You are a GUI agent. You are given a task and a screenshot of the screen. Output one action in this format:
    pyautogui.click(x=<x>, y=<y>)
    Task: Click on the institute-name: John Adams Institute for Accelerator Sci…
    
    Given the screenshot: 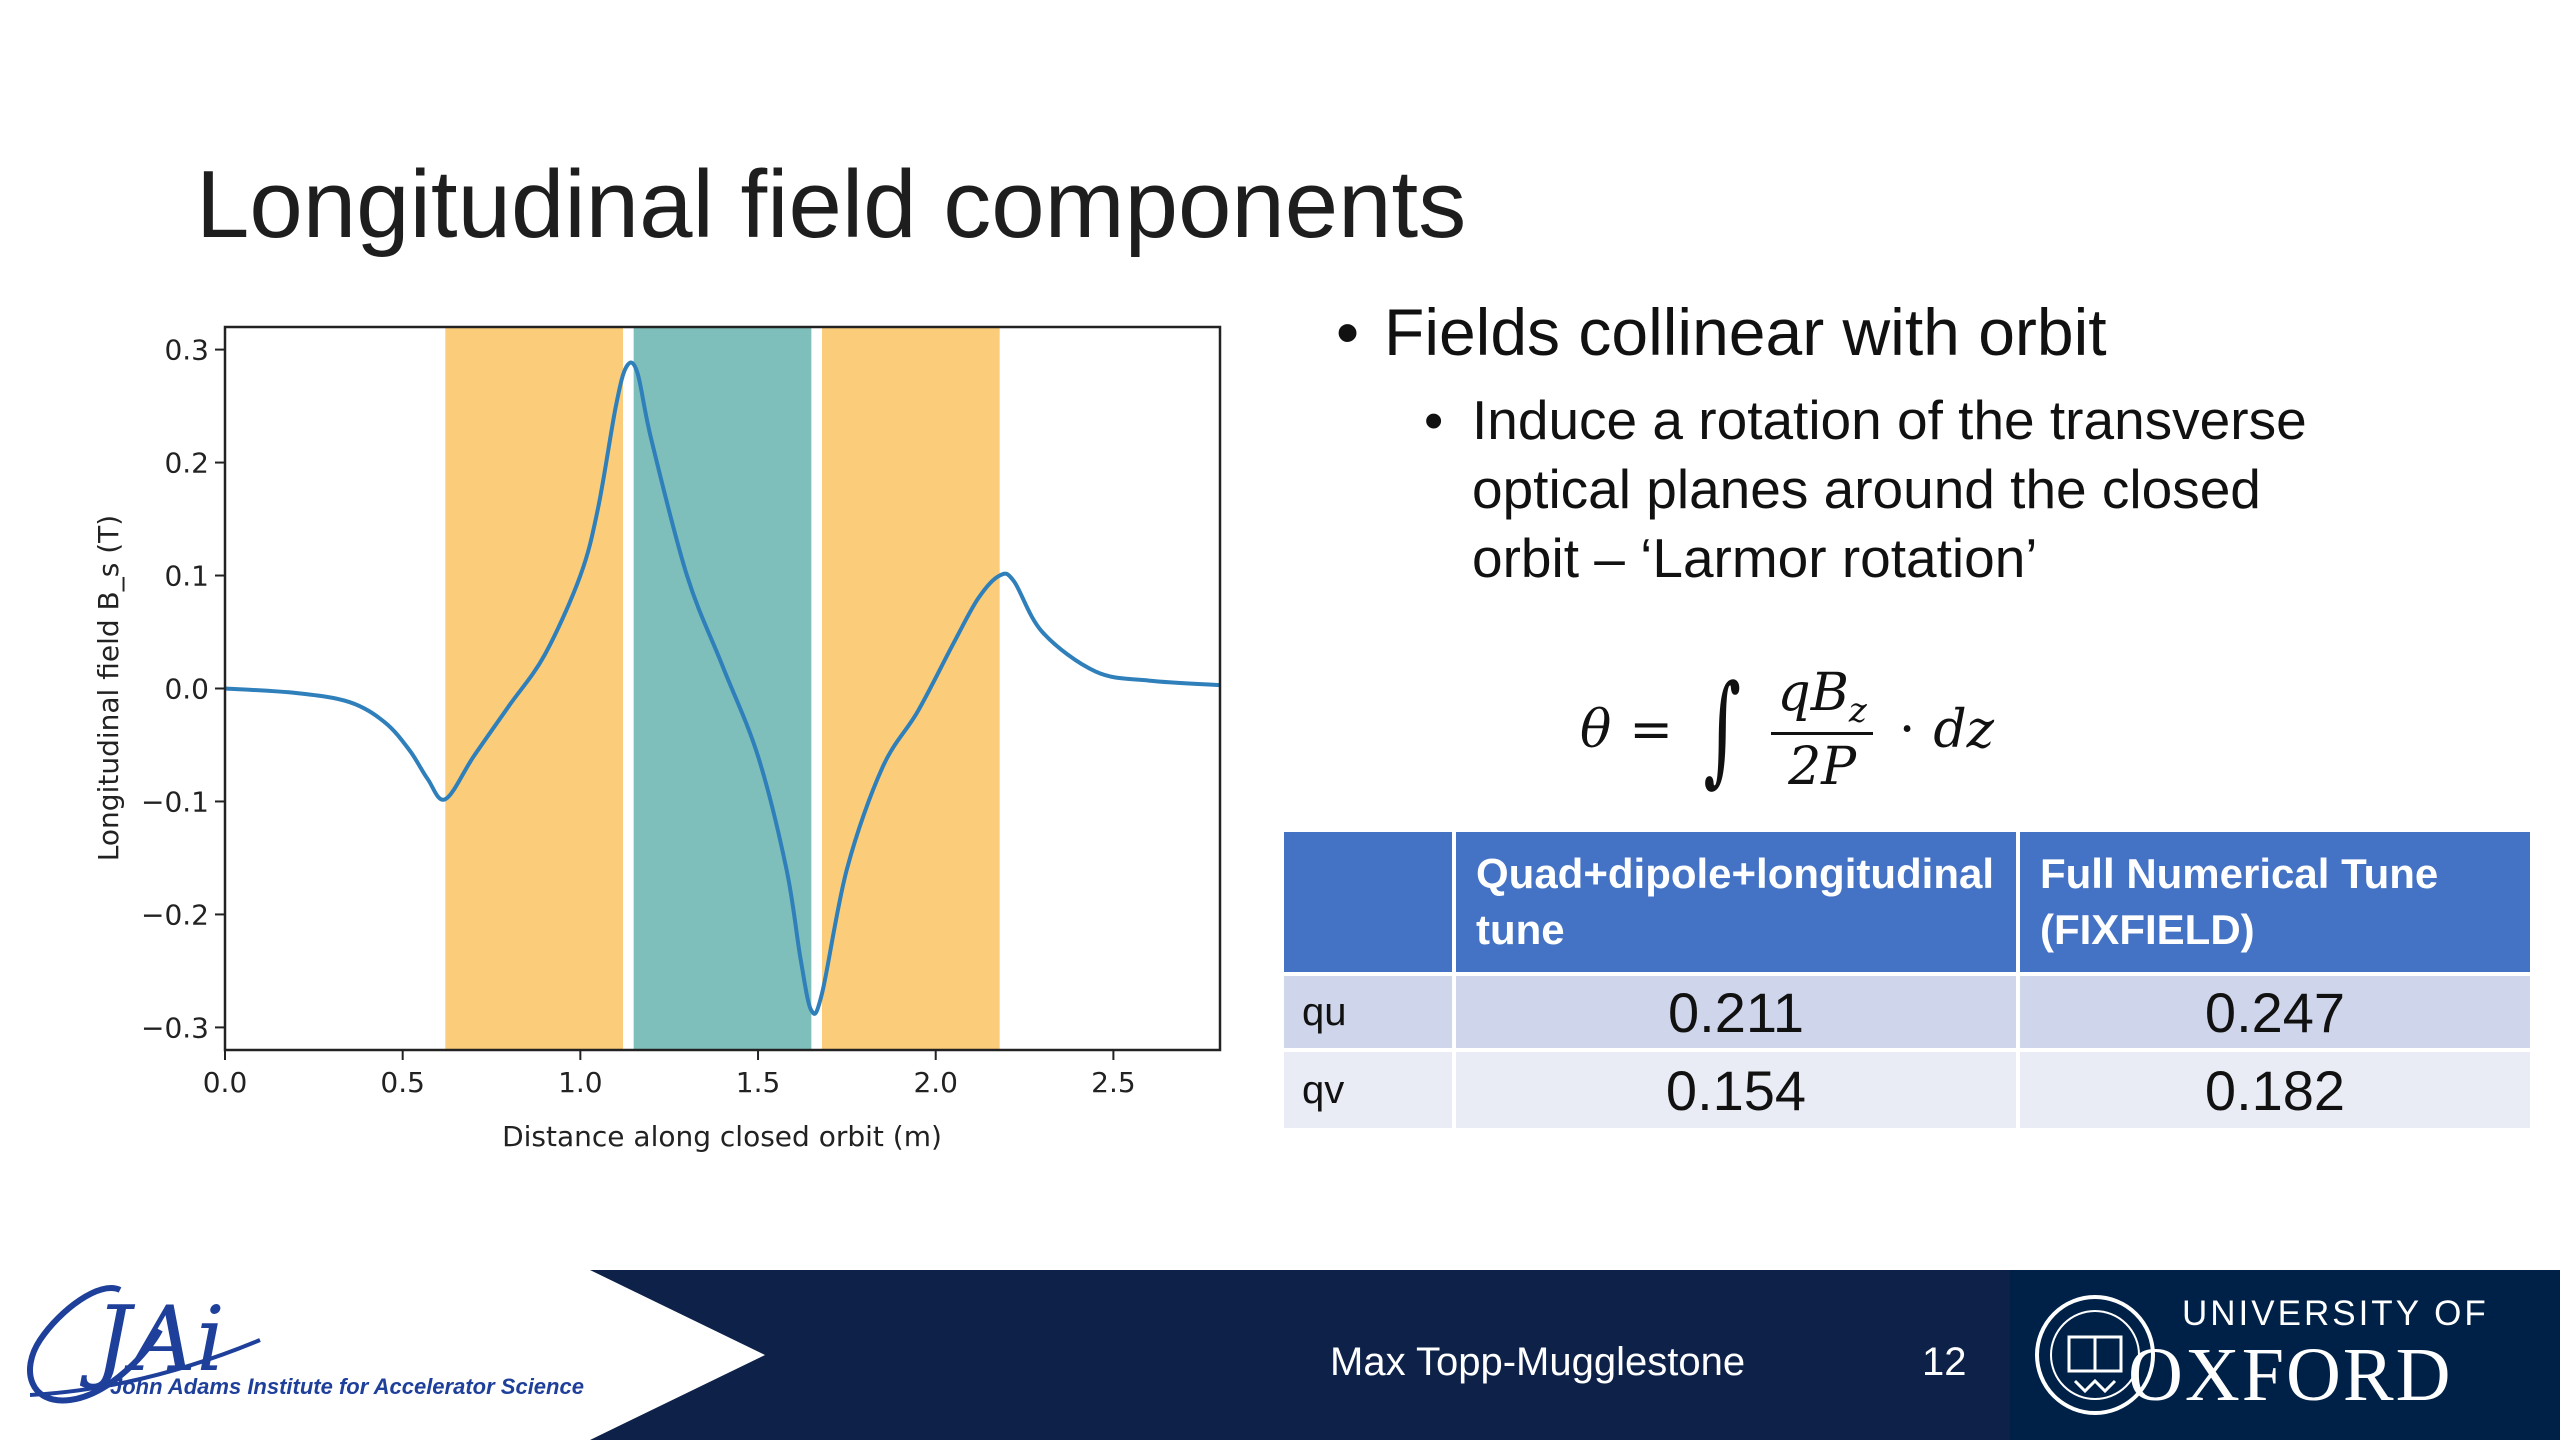 What is the action you would take?
    pyautogui.click(x=347, y=1386)
    